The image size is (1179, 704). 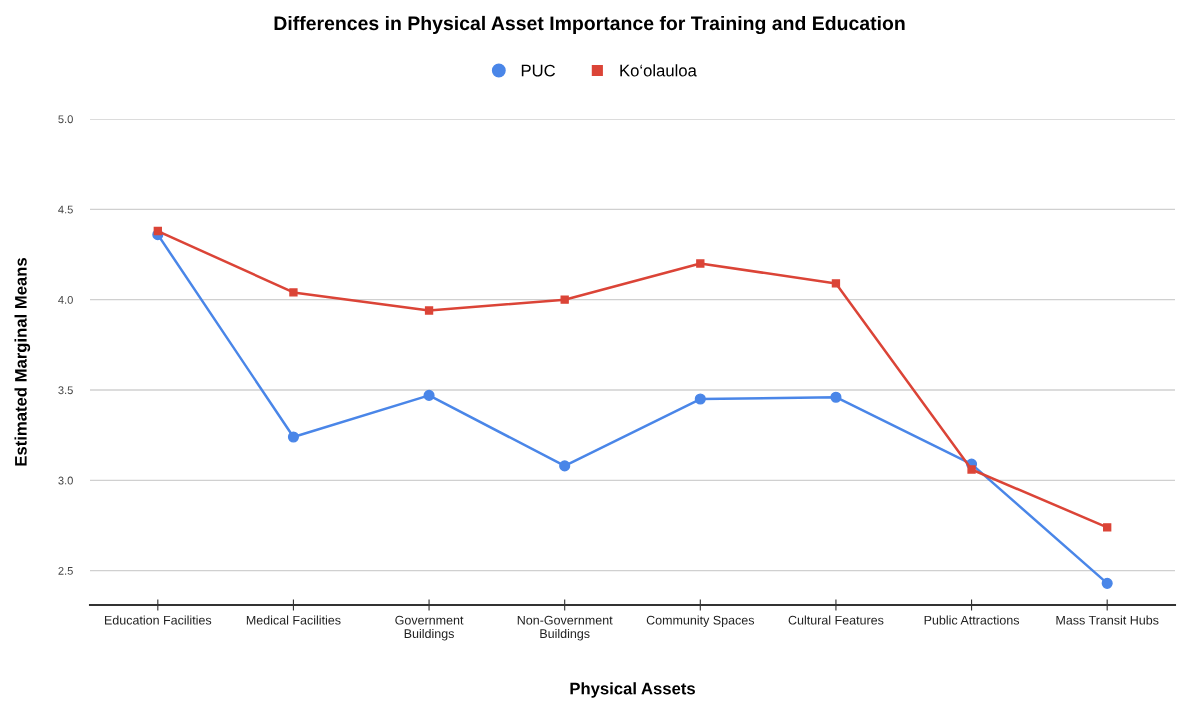 What do you see at coordinates (22, 362) in the screenshot?
I see `y-axis-title: Estimated Marginal Means` at bounding box center [22, 362].